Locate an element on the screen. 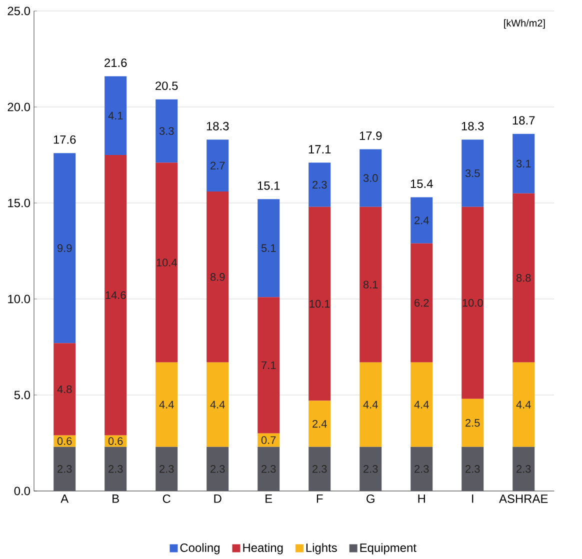 This screenshot has width=582, height=559. total-label: 17.1 is located at coordinates (319, 149).